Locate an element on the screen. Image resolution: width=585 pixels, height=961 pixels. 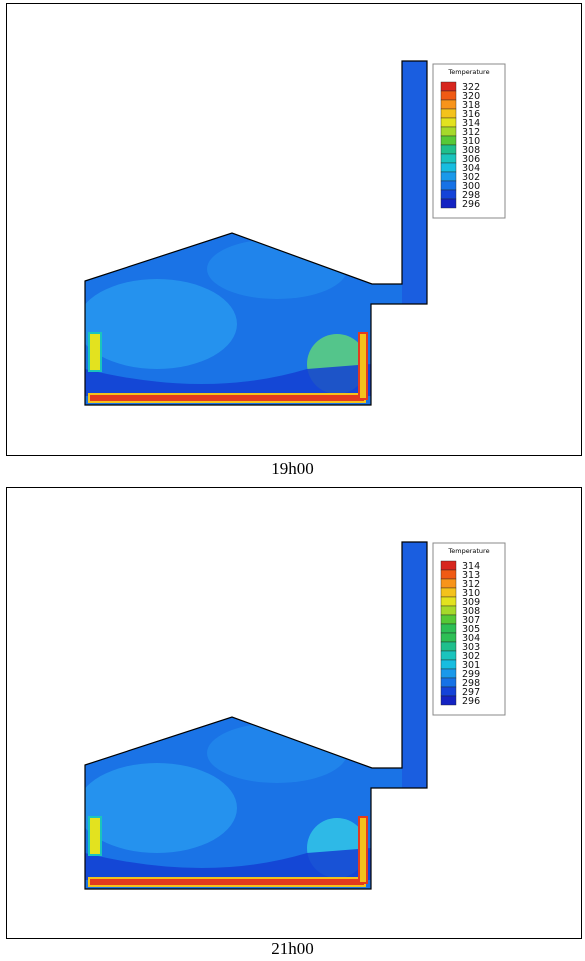
legend-label: 313 is located at coordinates (471, 575).